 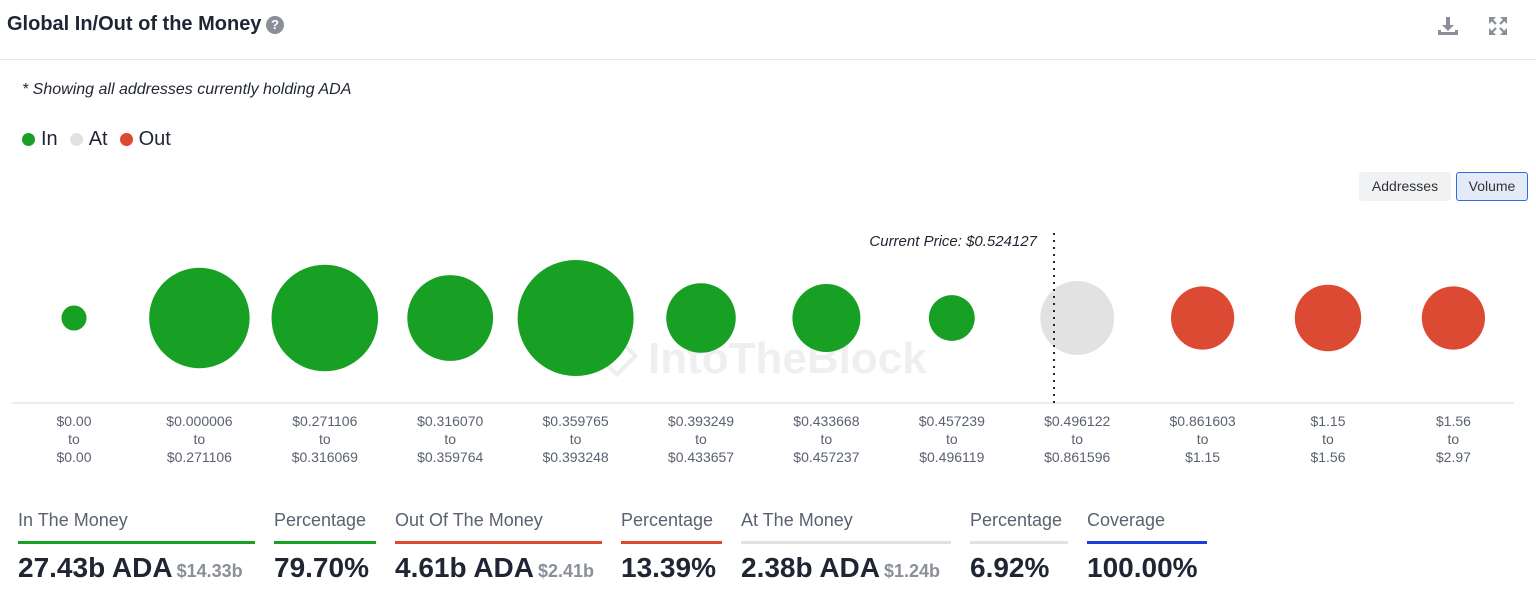 I want to click on stat-out-percentage: Percentage 13.39%, so click(x=671, y=544).